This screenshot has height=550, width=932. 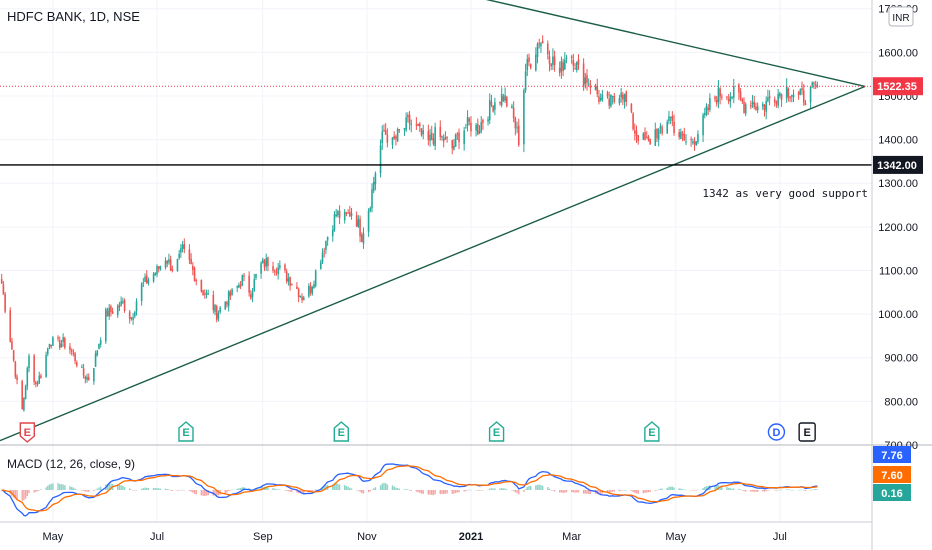 What do you see at coordinates (776, 432) in the screenshot?
I see `dividend-marker: D` at bounding box center [776, 432].